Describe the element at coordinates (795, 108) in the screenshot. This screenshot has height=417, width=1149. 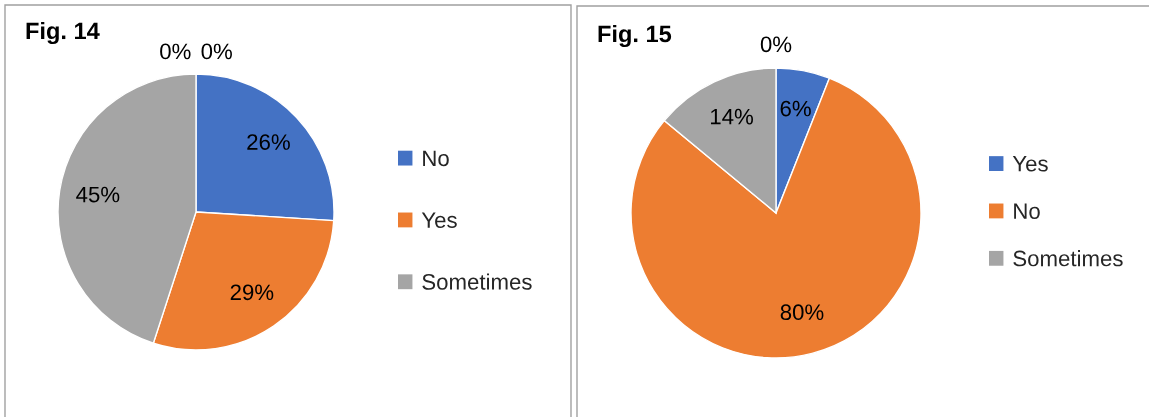
I see `data-label: 6%` at that location.